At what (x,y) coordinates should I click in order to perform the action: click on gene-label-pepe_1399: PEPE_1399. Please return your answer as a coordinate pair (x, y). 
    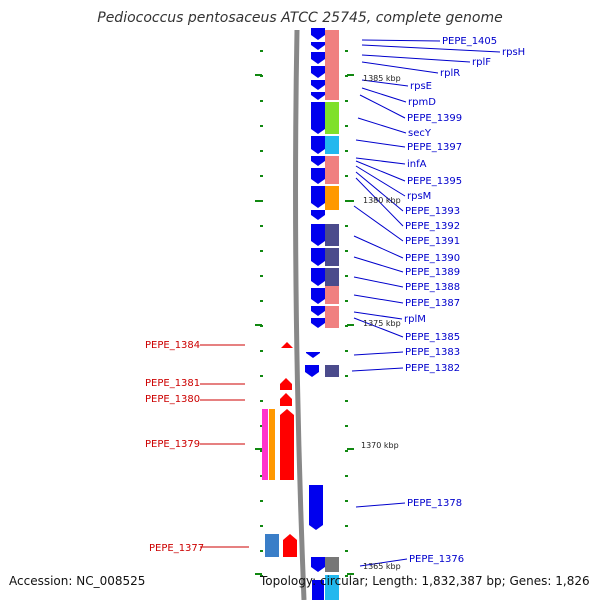
    Looking at the image, I should click on (434, 118).